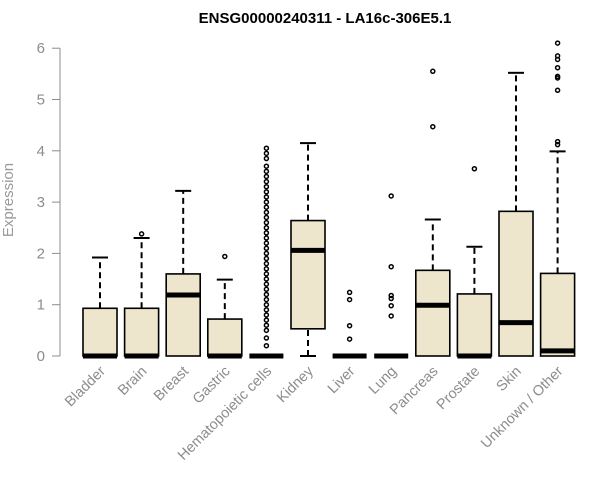 The width and height of the screenshot is (600, 500). What do you see at coordinates (509, 379) in the screenshot?
I see `x-tick-label: Skin` at bounding box center [509, 379].